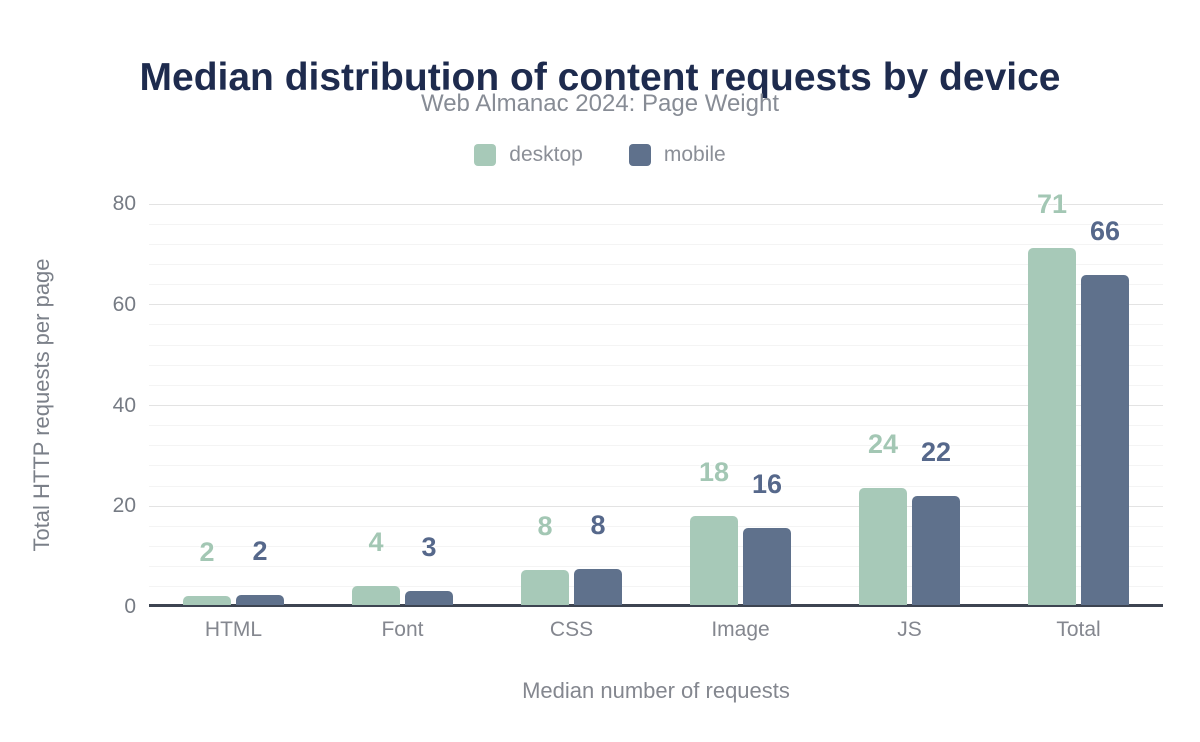  I want to click on x-label-js: JS, so click(909, 629).